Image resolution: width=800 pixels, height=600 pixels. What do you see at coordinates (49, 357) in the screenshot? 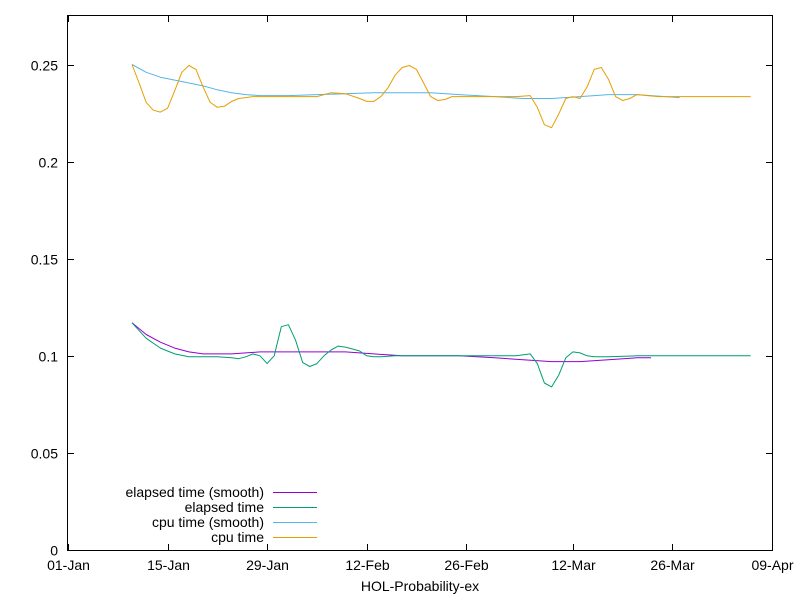
I see `y-tick-label: 0.1` at bounding box center [49, 357].